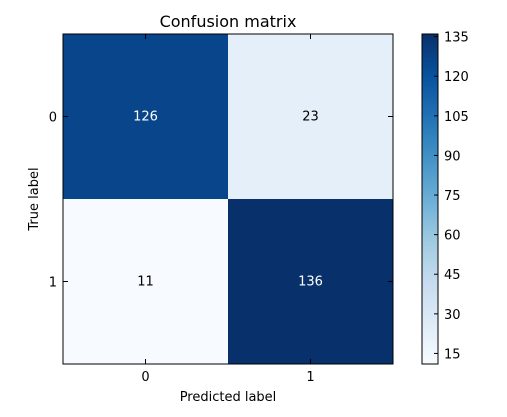  I want to click on cell-value-label: 11, so click(145, 282).